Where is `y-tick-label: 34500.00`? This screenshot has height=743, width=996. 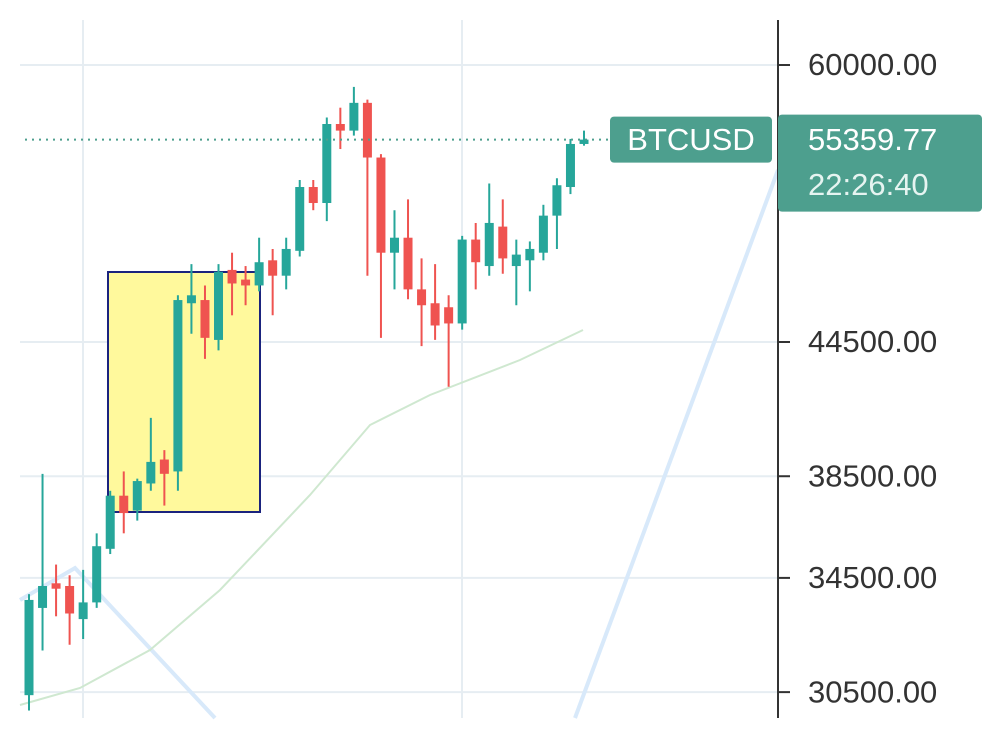
y-tick-label: 34500.00 is located at coordinates (872, 577).